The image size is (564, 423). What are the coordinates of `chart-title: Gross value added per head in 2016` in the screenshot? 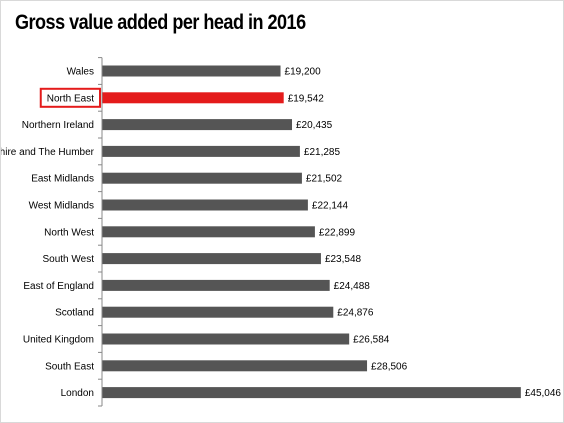 It's located at (160, 22).